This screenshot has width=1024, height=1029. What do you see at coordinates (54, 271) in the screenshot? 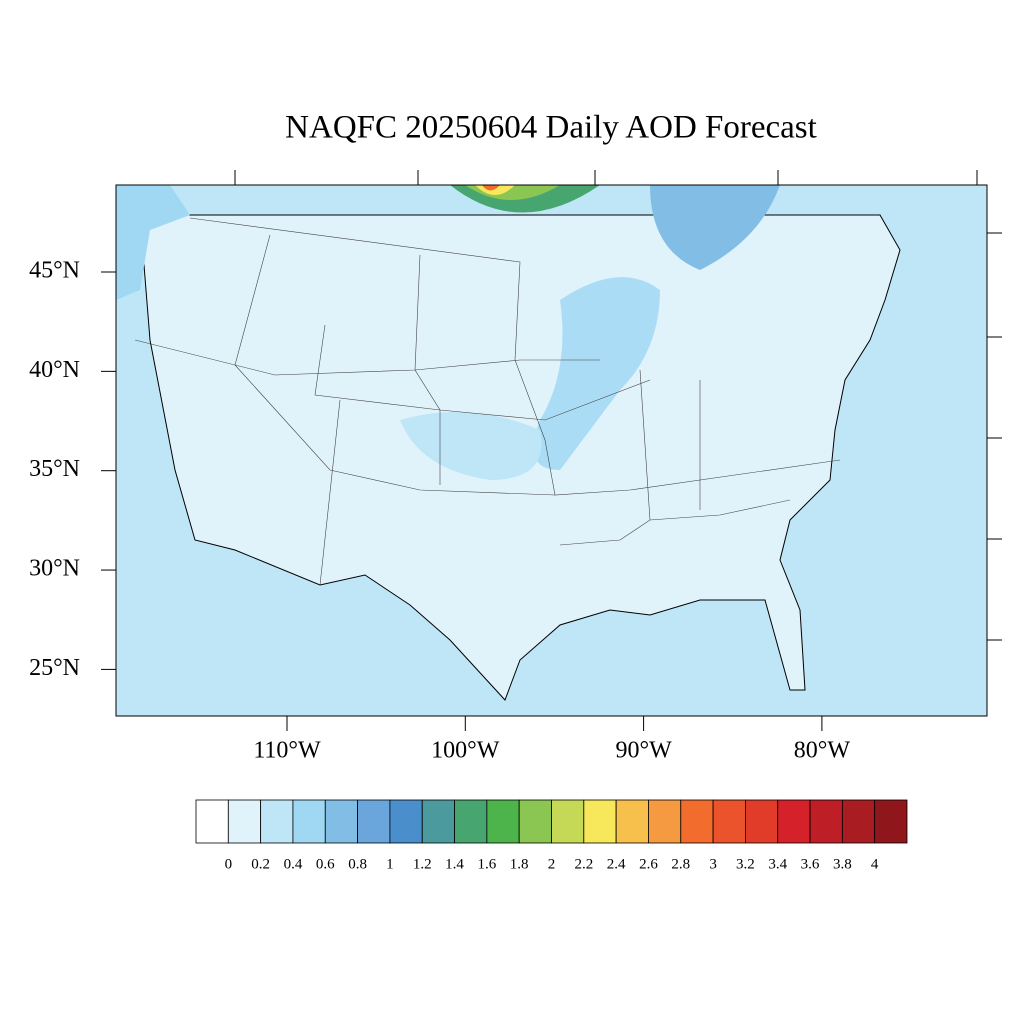
I see `lat-label: 45°N` at bounding box center [54, 271].